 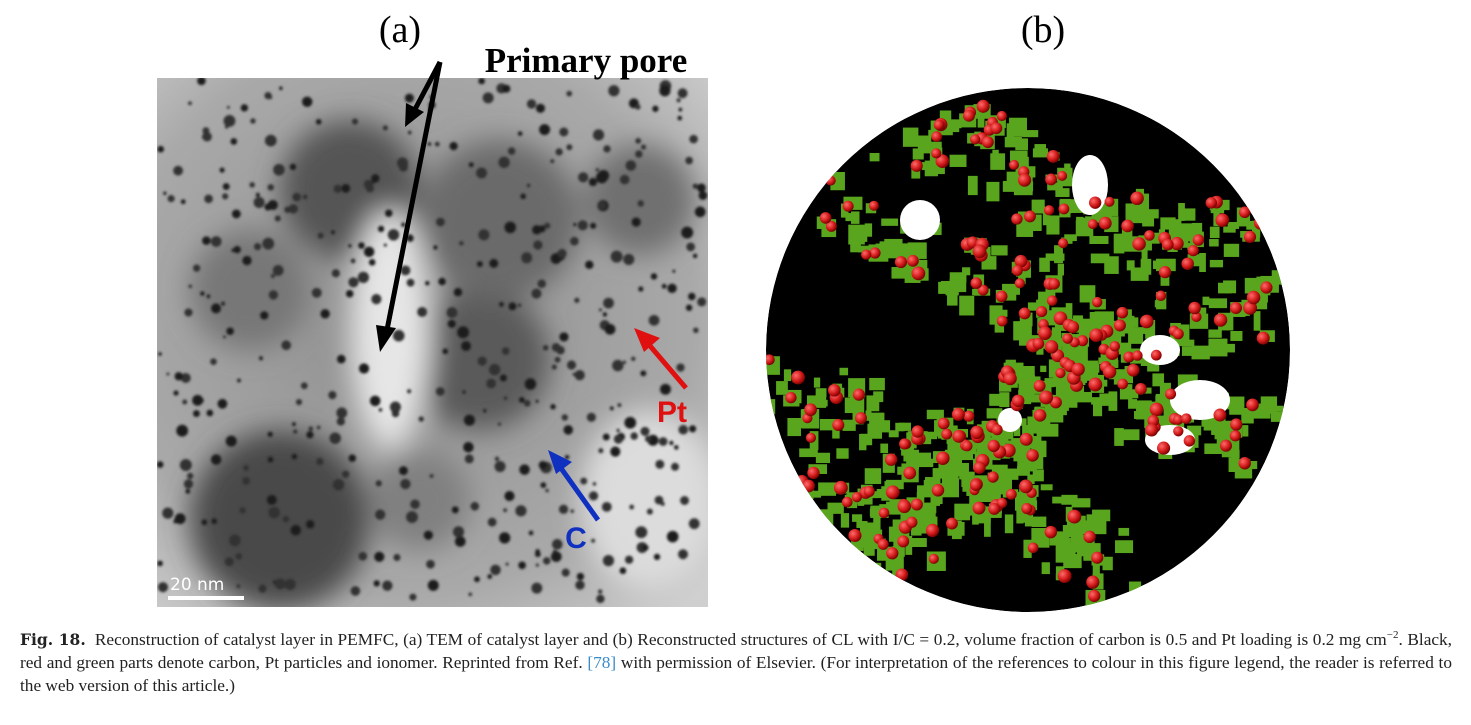 I want to click on superscript: −2, so click(x=1392, y=635).